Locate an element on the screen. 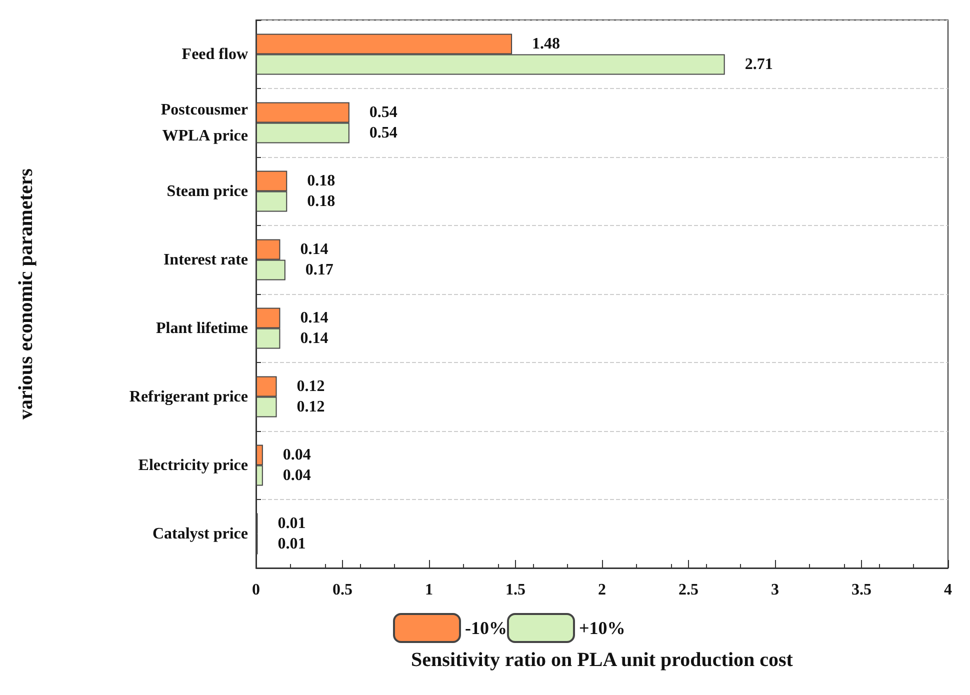 The image size is (970, 695). y-tick-label: Postcousmer WPLA price is located at coordinates (204, 122).